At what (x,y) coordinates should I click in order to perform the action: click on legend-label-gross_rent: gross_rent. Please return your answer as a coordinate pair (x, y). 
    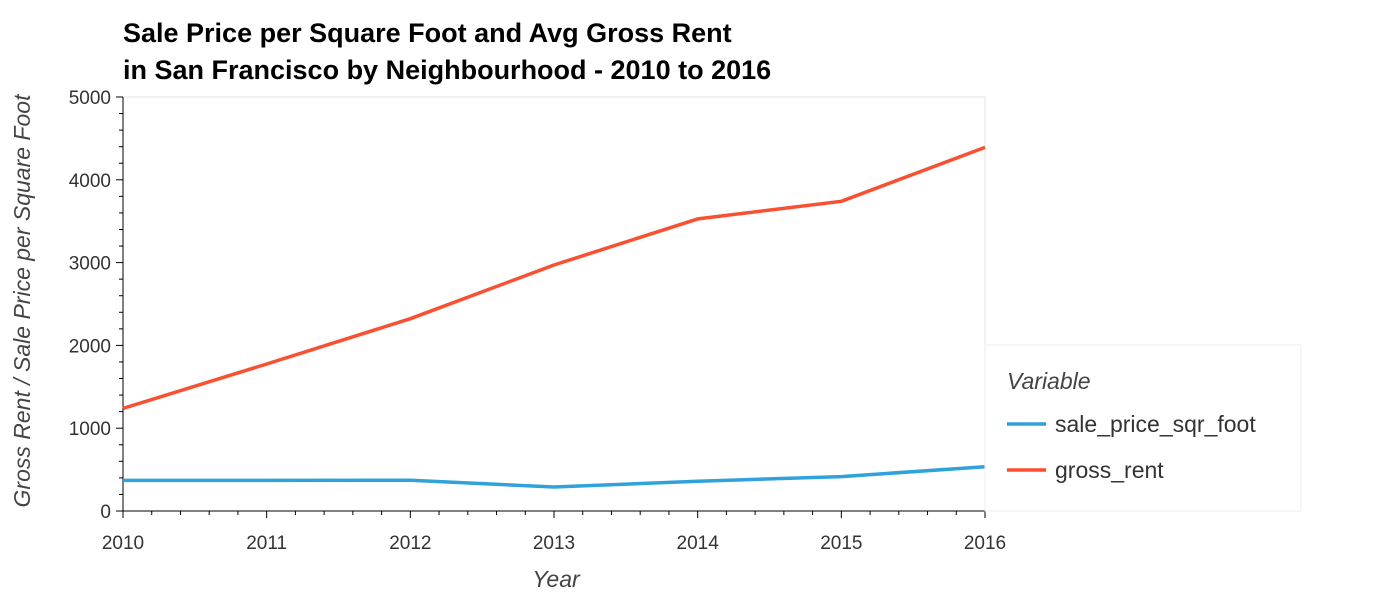
    Looking at the image, I should click on (1109, 470).